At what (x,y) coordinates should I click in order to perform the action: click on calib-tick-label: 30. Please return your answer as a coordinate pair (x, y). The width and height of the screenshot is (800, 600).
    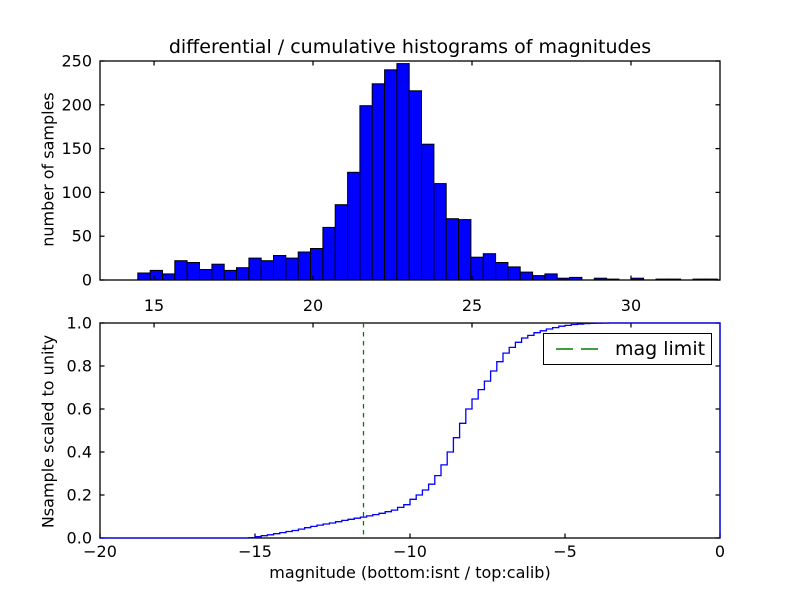
    Looking at the image, I should click on (631, 305).